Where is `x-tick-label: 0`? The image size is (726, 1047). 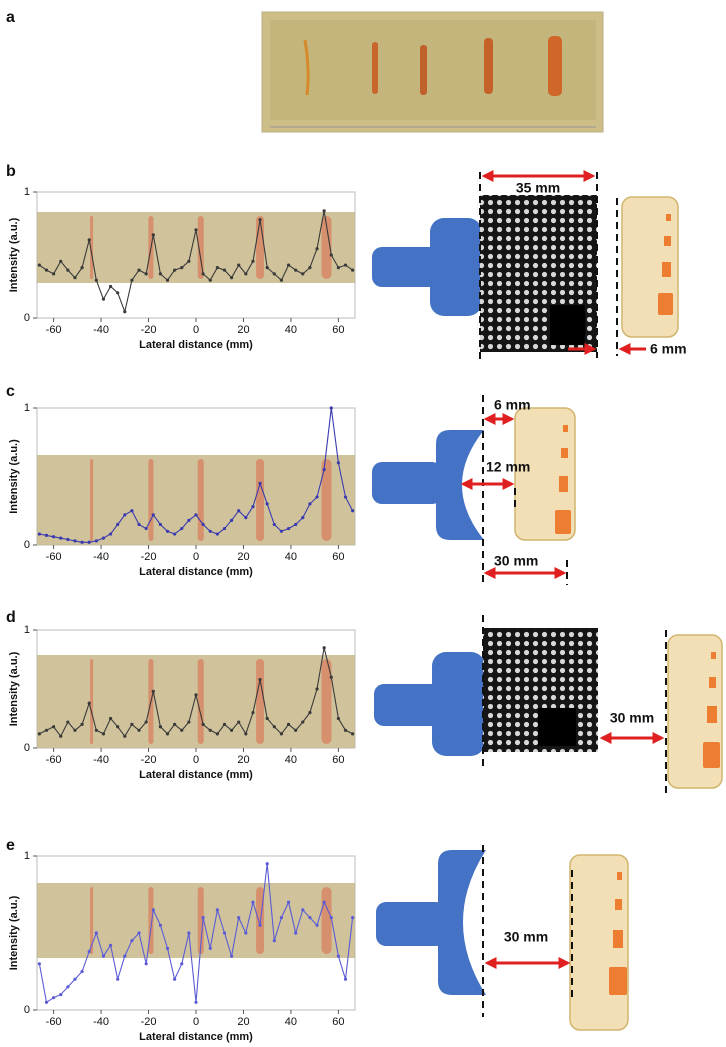
x-tick-label: 0 is located at coordinates (196, 330).